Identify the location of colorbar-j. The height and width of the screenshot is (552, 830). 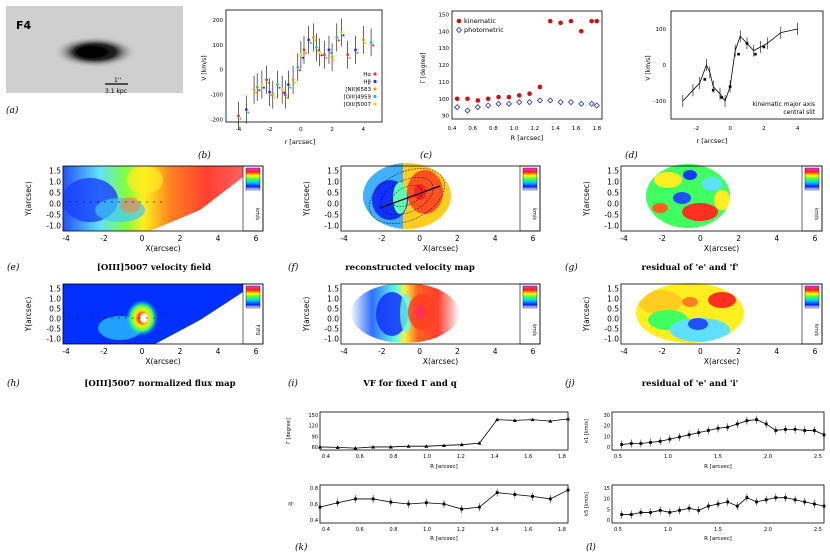
(812, 297).